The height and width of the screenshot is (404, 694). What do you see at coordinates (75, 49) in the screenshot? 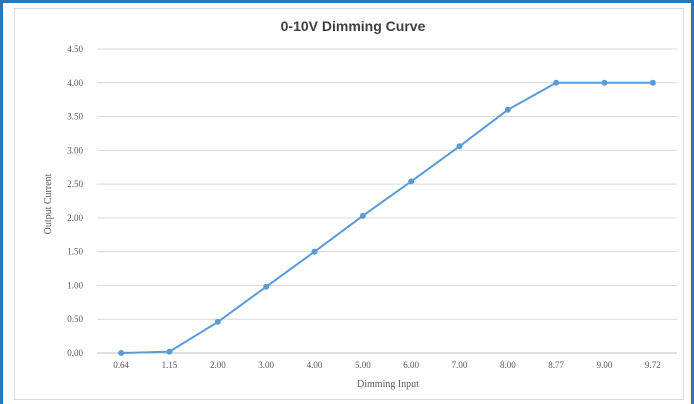
I see `y-tick-label: 4.50` at bounding box center [75, 49].